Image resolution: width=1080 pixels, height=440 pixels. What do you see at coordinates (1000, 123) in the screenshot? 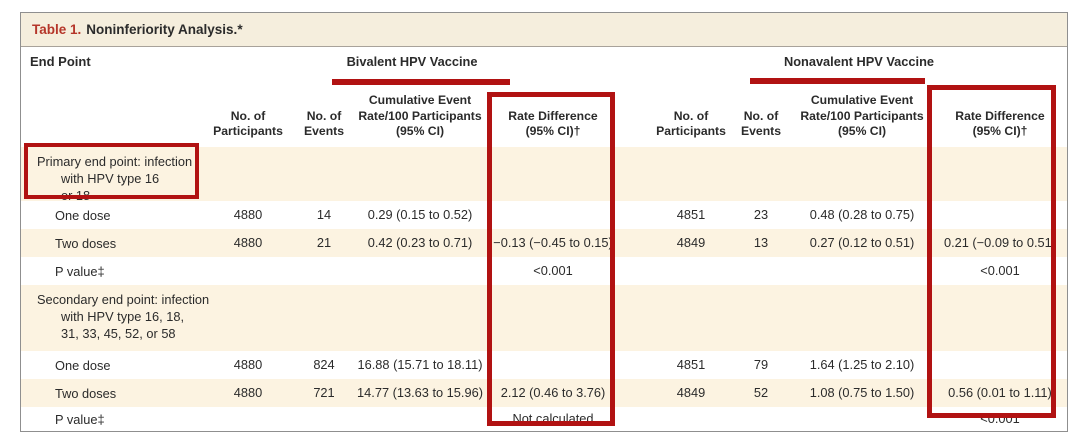
I see `subheader-nonavalent-diff: Rate Difference (95% CI)†` at bounding box center [1000, 123].